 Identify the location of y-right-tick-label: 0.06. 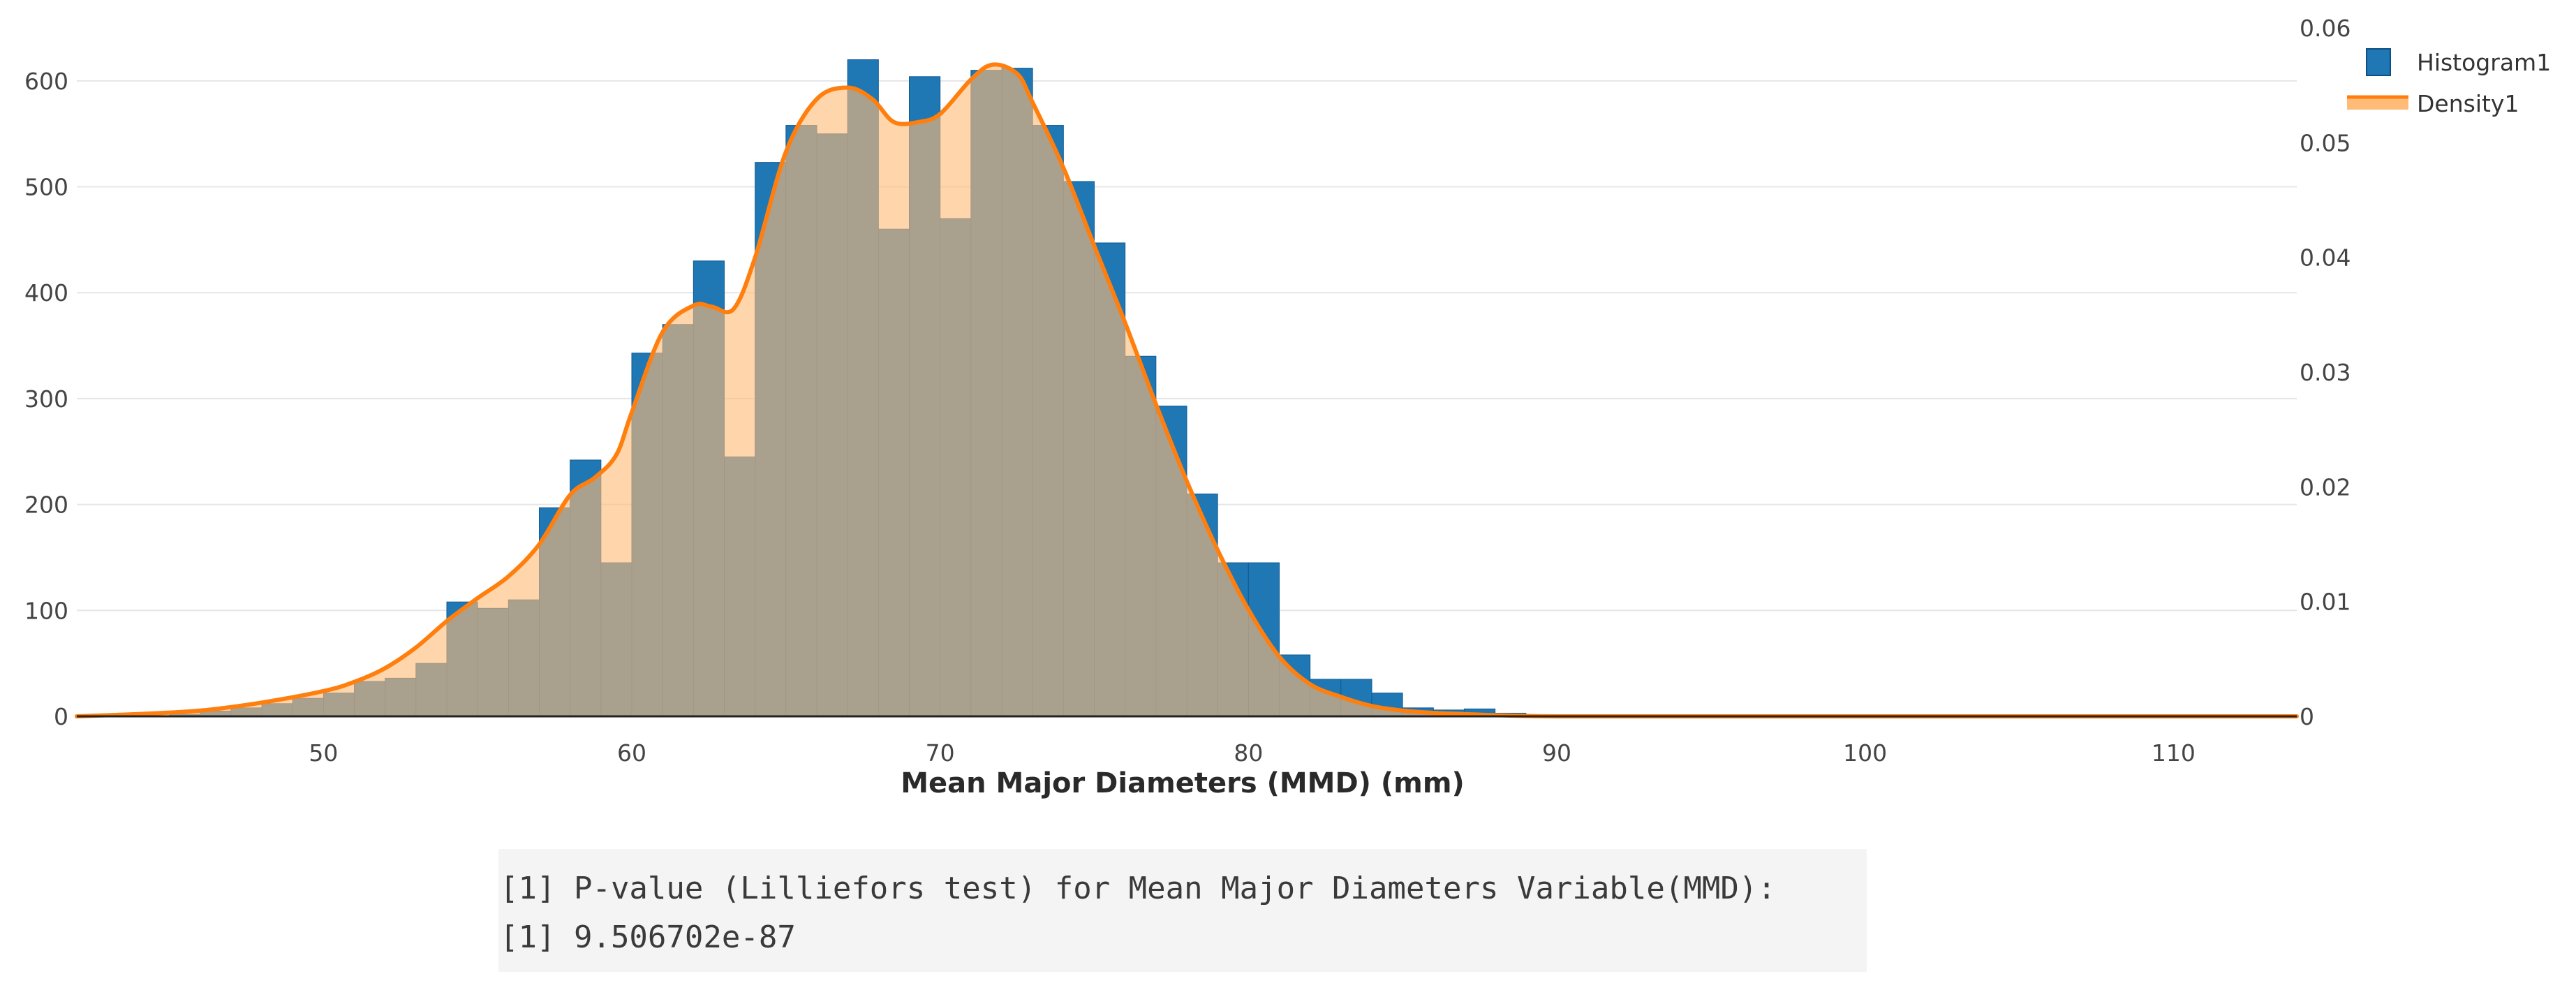
(2325, 28).